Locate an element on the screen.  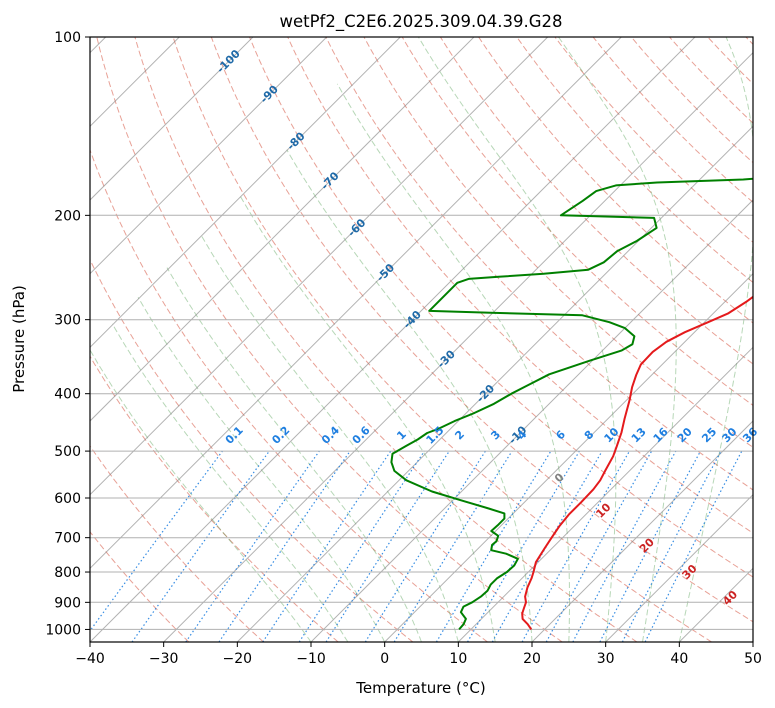
x-tick-label: 30 is located at coordinates (606, 659).